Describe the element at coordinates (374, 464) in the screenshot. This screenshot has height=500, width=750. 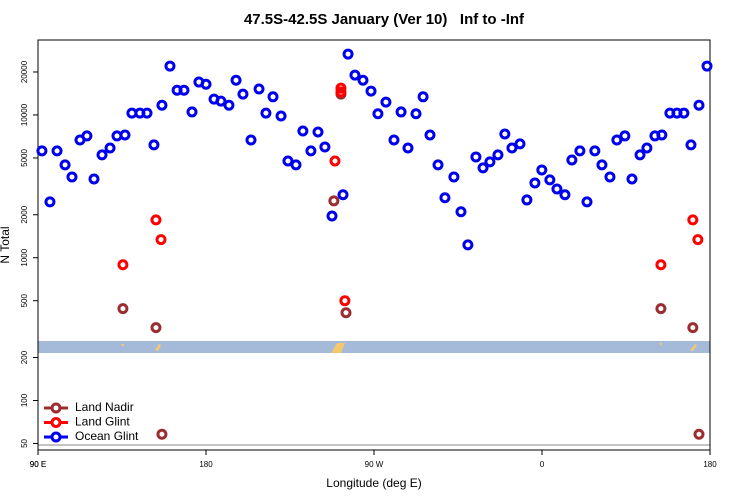
I see `x-tick-label: 90 W` at that location.